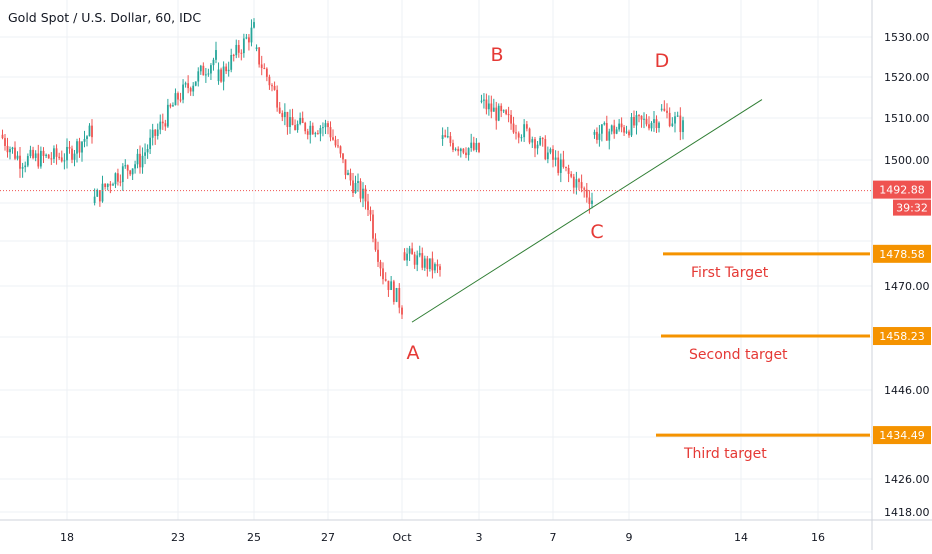 Image resolution: width=932 pixels, height=554 pixels. Describe the element at coordinates (596, 232) in the screenshot. I see `point-label-c: C` at that location.